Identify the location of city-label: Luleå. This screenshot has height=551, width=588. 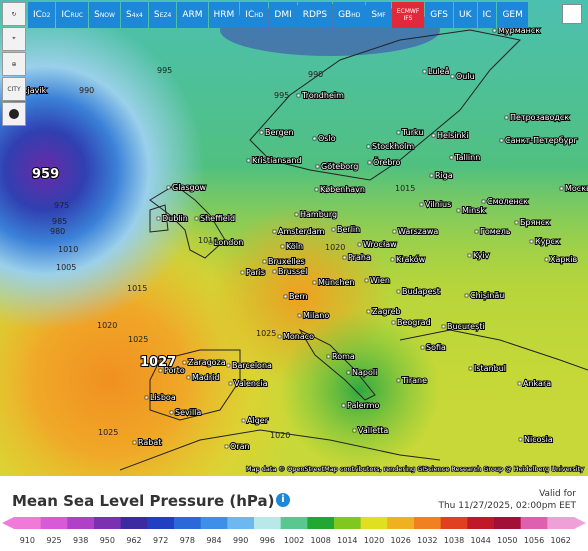
(439, 71).